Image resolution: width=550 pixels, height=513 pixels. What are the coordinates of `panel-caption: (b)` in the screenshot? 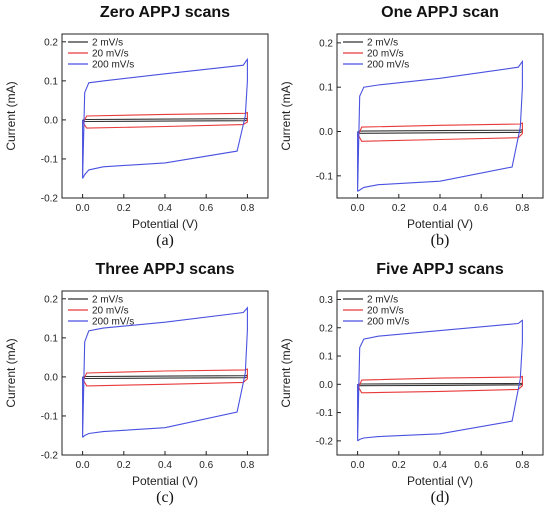 It's located at (440, 240).